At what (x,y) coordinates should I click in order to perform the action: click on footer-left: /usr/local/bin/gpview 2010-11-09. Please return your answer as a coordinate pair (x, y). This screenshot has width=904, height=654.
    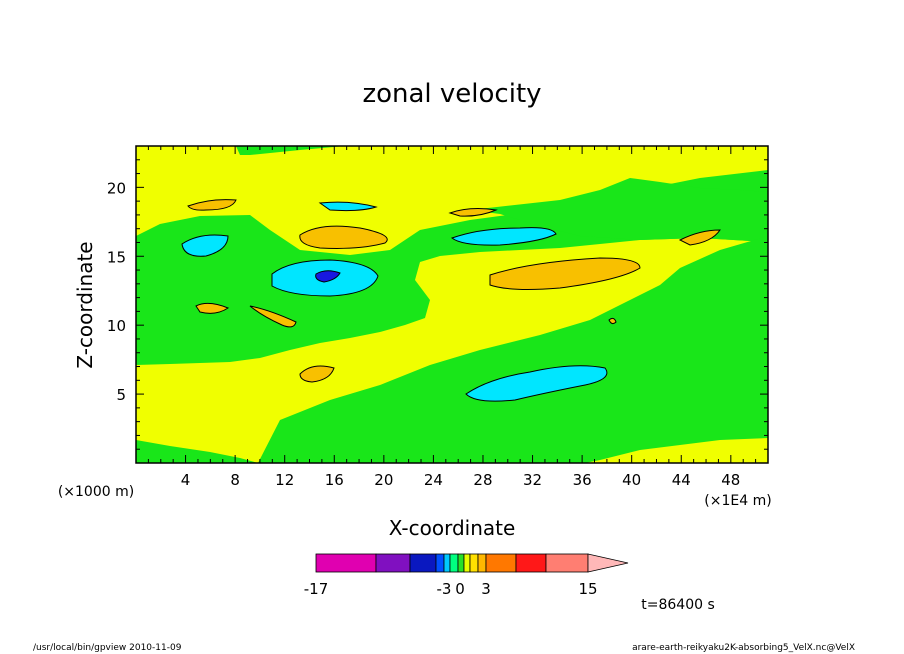
    Looking at the image, I should click on (107, 648).